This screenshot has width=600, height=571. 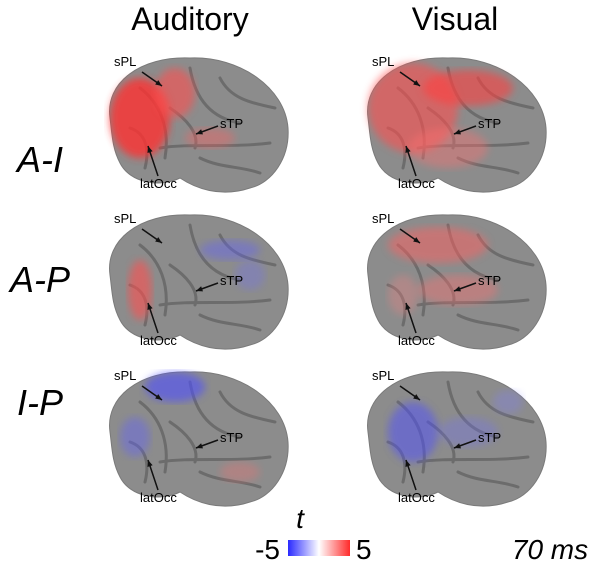 I want to click on time-label: 70 ms, so click(x=550, y=549).